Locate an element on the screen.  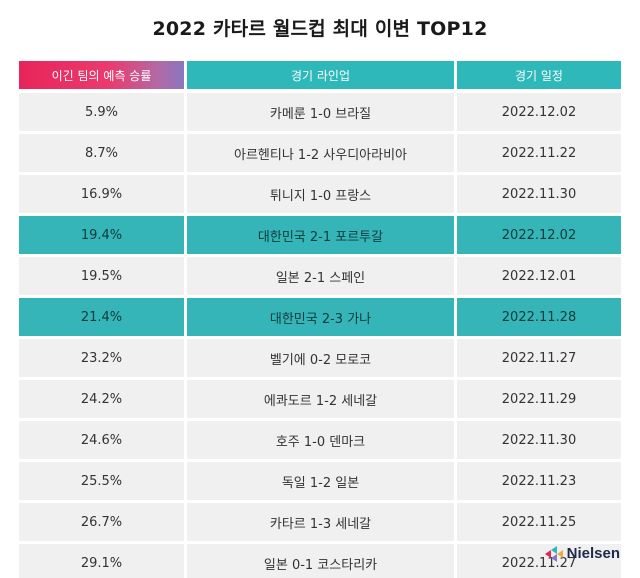
lineup-cell: 일본 2-1 스페인 is located at coordinates (320, 276).